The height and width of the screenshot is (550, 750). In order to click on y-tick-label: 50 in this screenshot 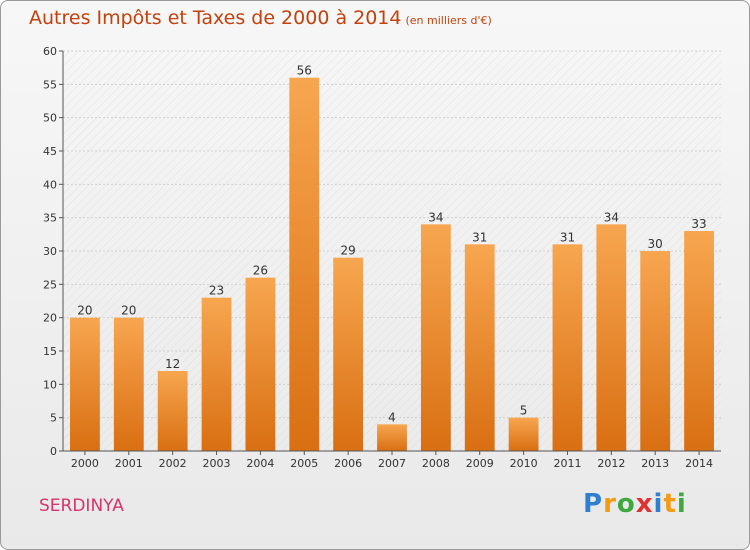, I will do `click(50, 118)`.